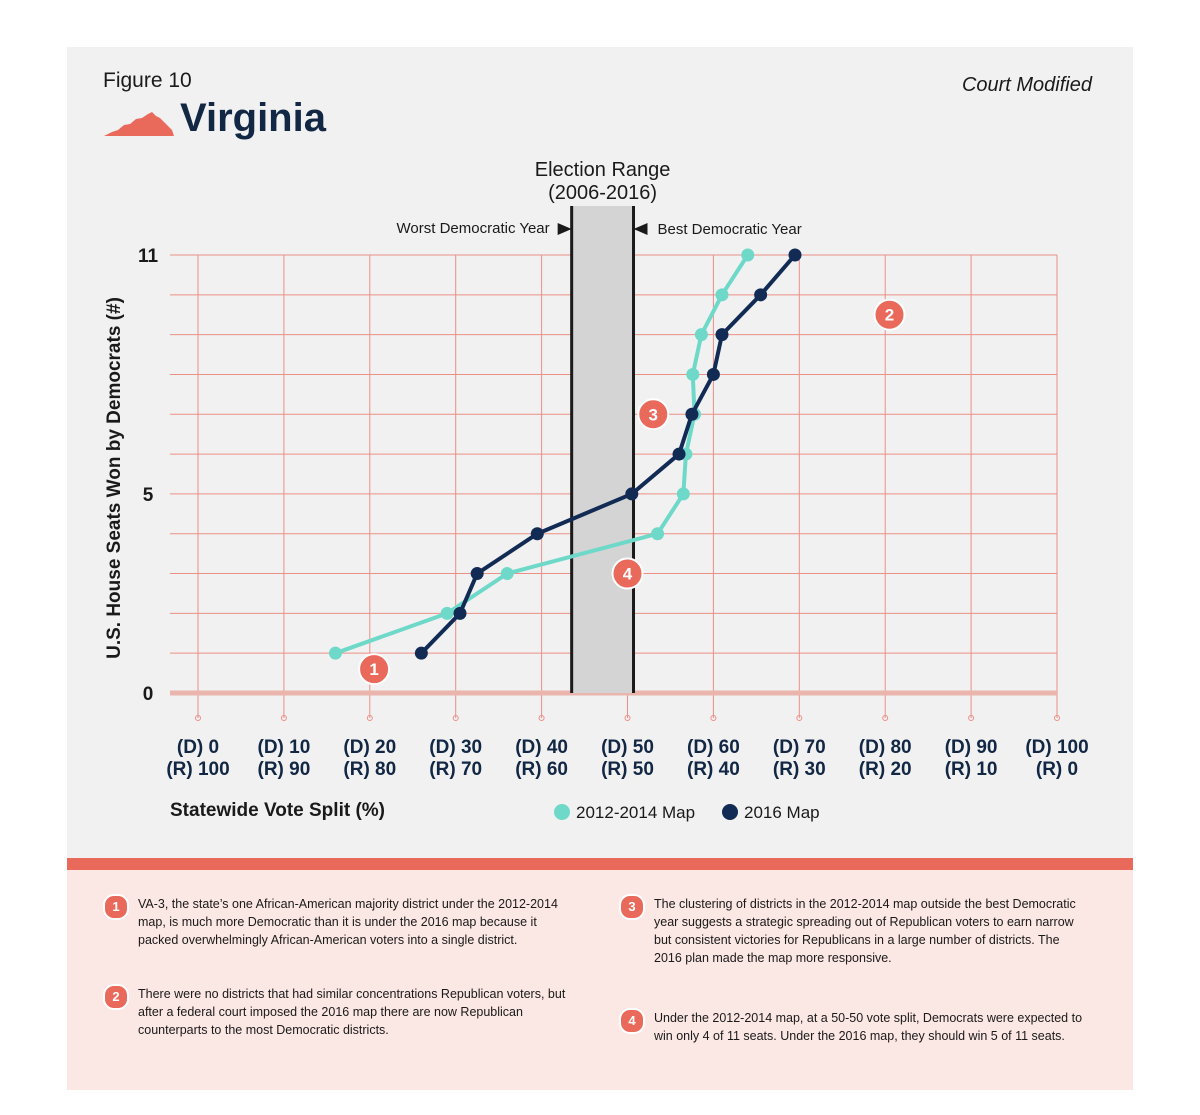 Image resolution: width=1200 pixels, height=1115 pixels. What do you see at coordinates (278, 810) in the screenshot?
I see `x-axis-title: Statewide Vote Split (%)` at bounding box center [278, 810].